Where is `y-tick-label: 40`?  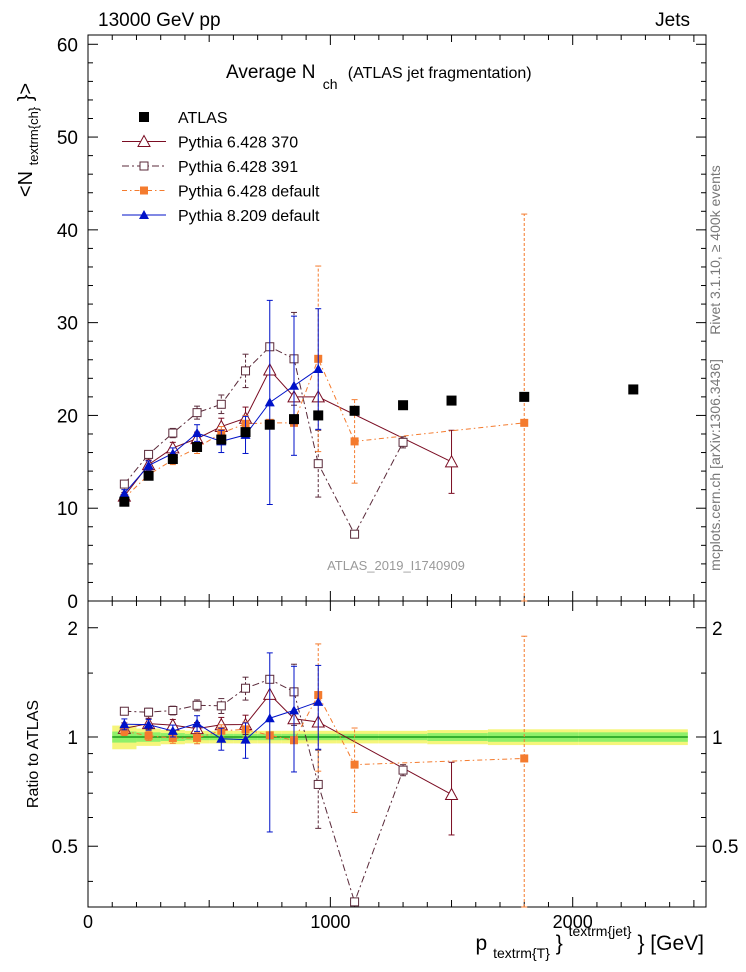
y-tick-label: 40 is located at coordinates (67, 231).